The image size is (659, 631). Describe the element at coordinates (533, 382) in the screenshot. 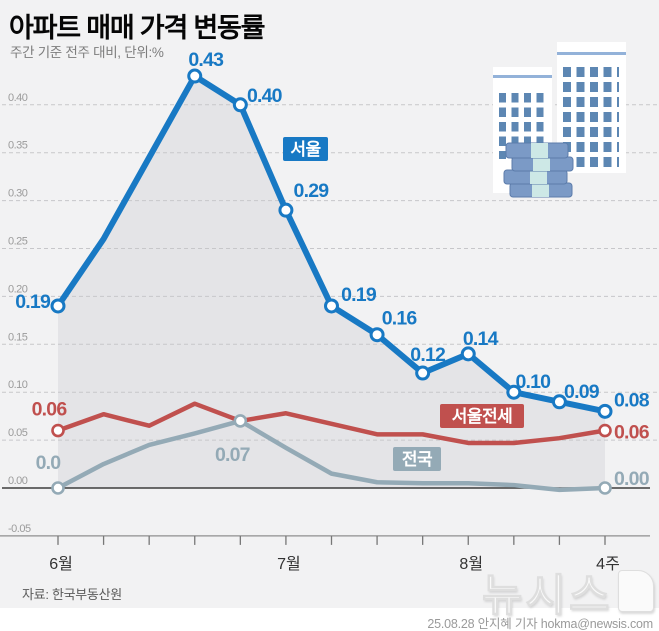

I see `data-label: 0.10` at that location.